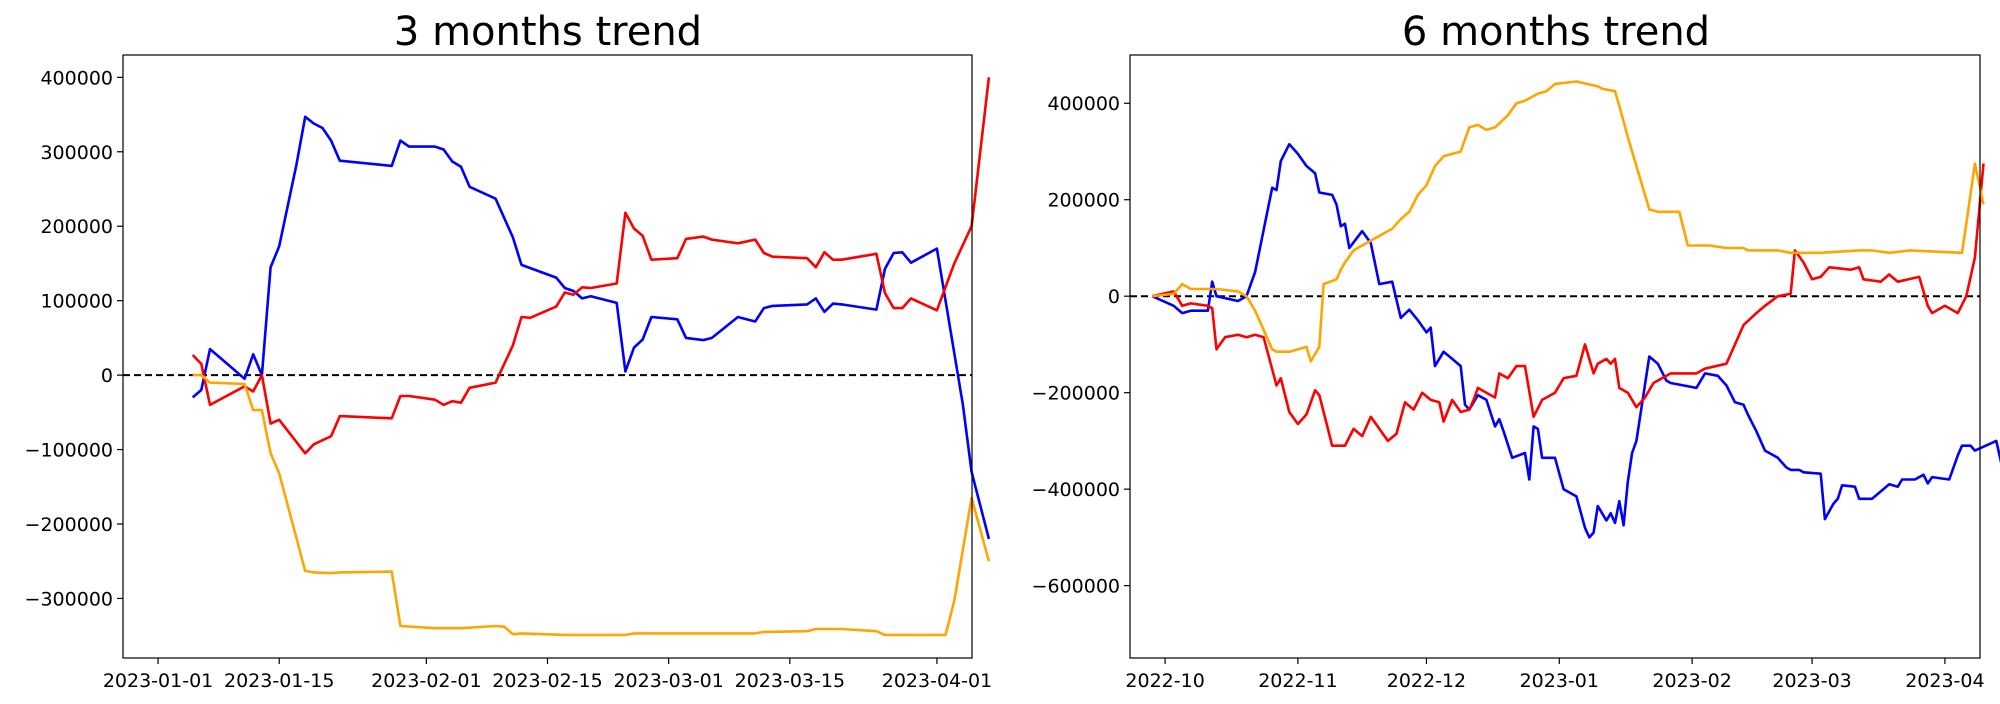 This screenshot has height=704, width=2000. What do you see at coordinates (1076, 490) in the screenshot?
I see `y-tick-label: −400000` at bounding box center [1076, 490].